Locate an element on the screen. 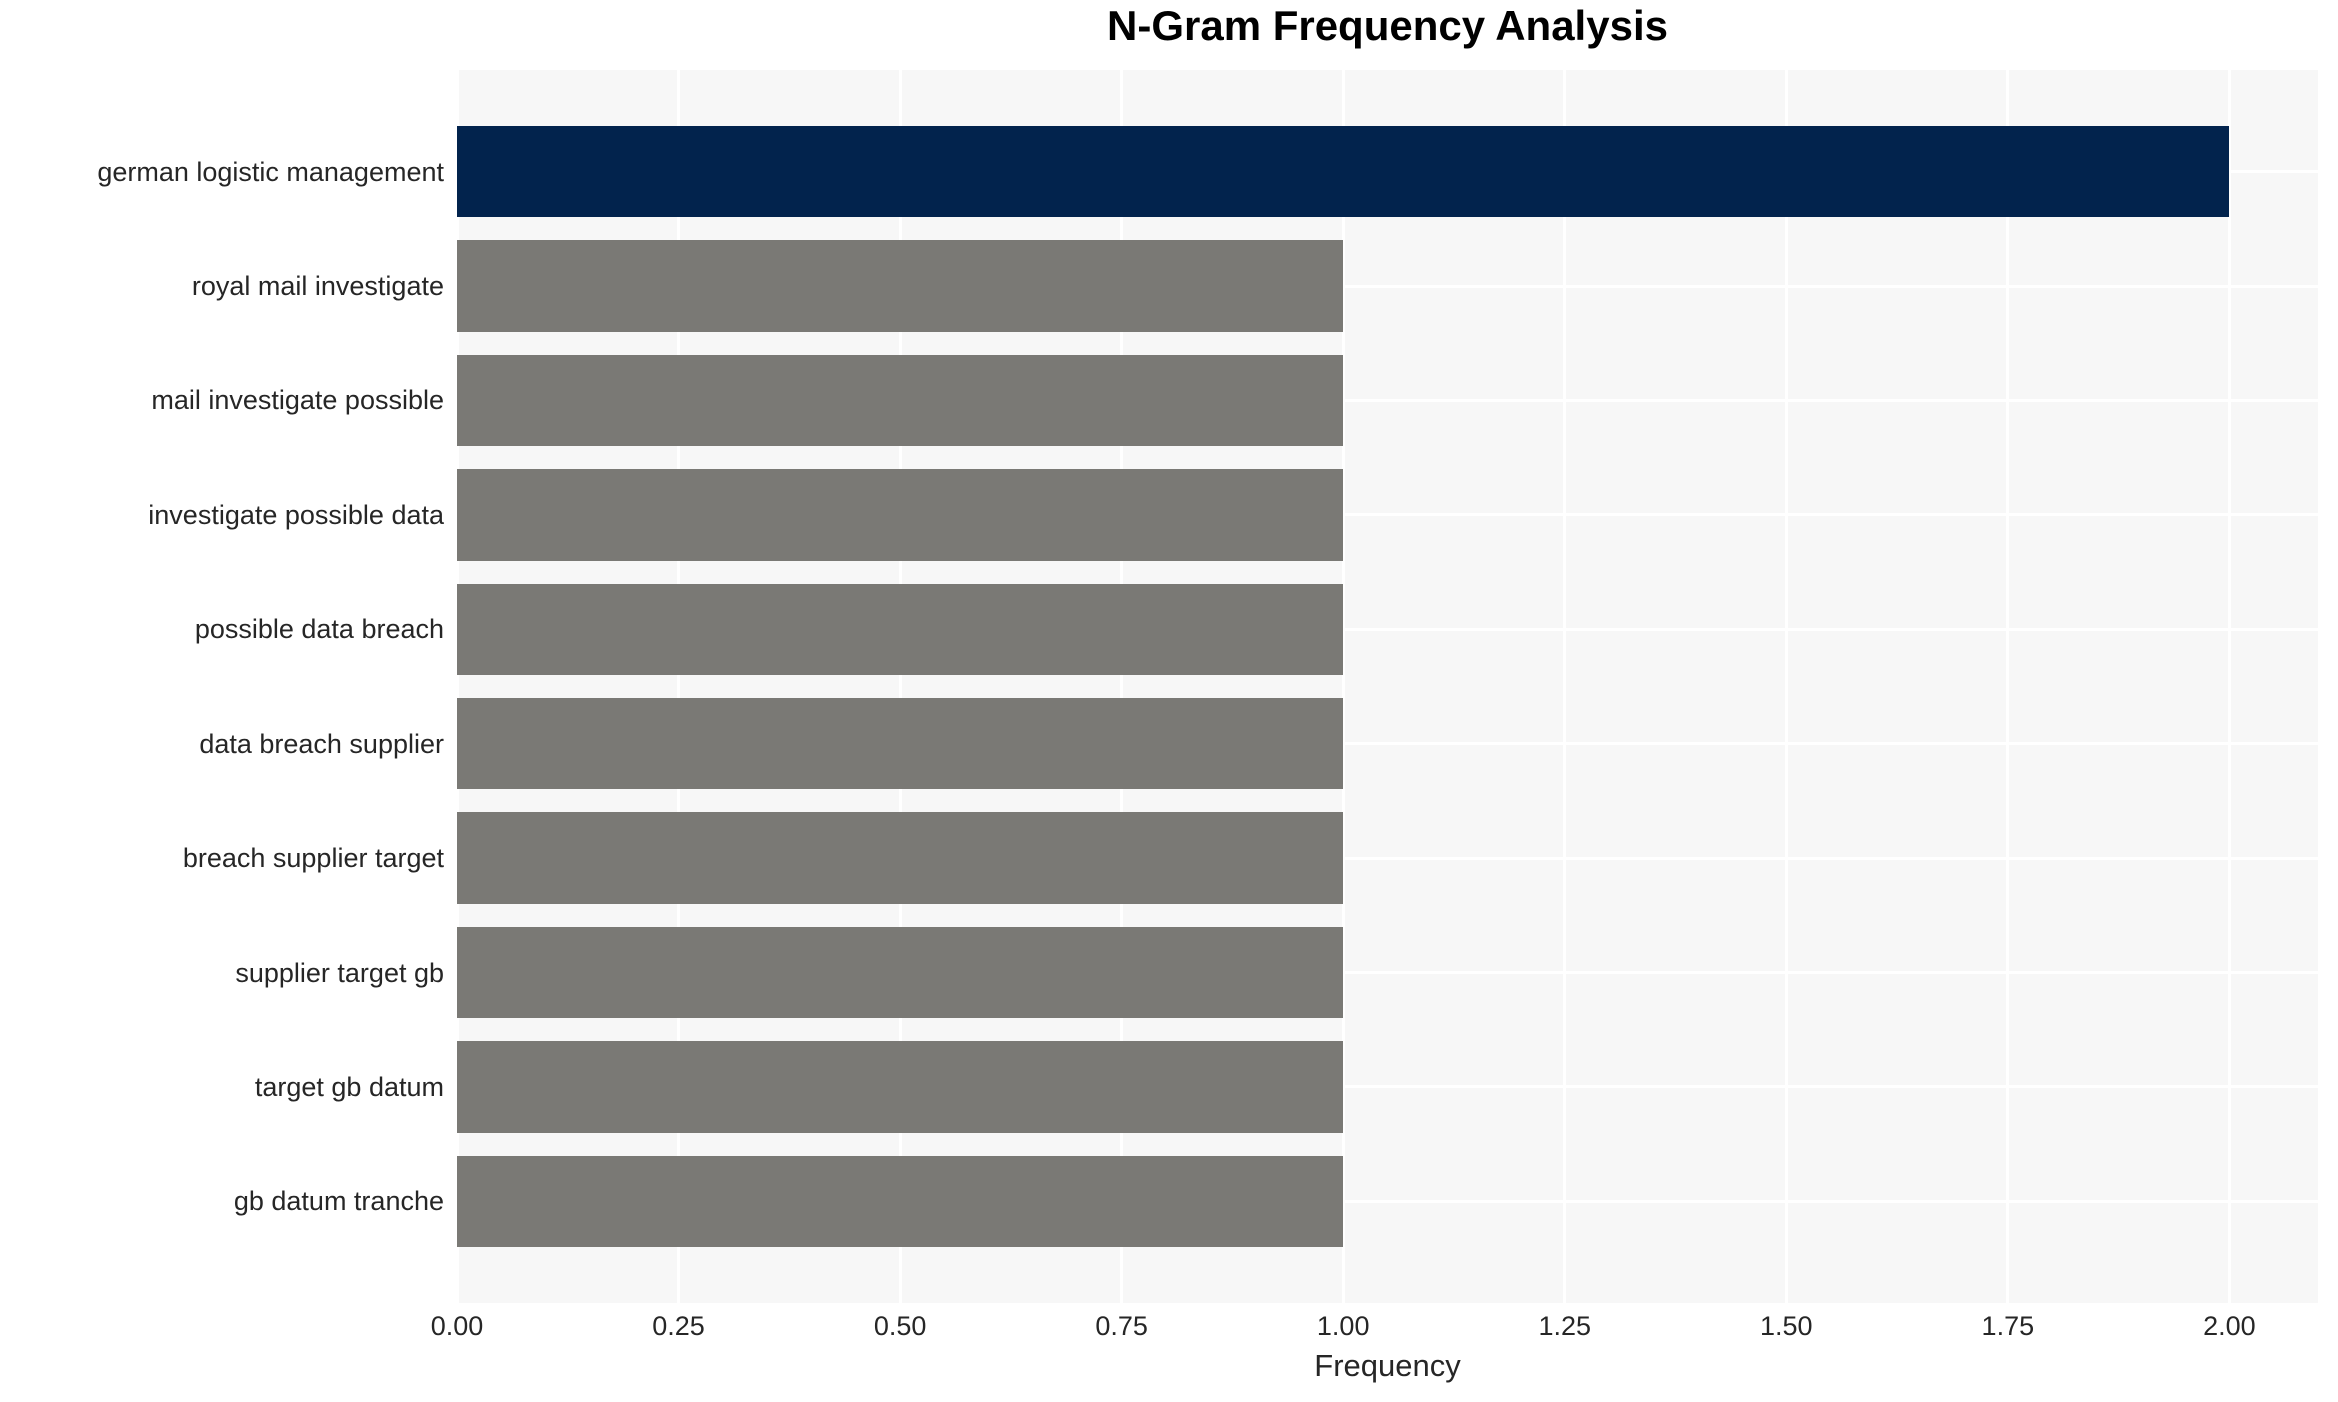 The height and width of the screenshot is (1402, 2338). y-axis-label: target gb datum is located at coordinates (349, 1086).